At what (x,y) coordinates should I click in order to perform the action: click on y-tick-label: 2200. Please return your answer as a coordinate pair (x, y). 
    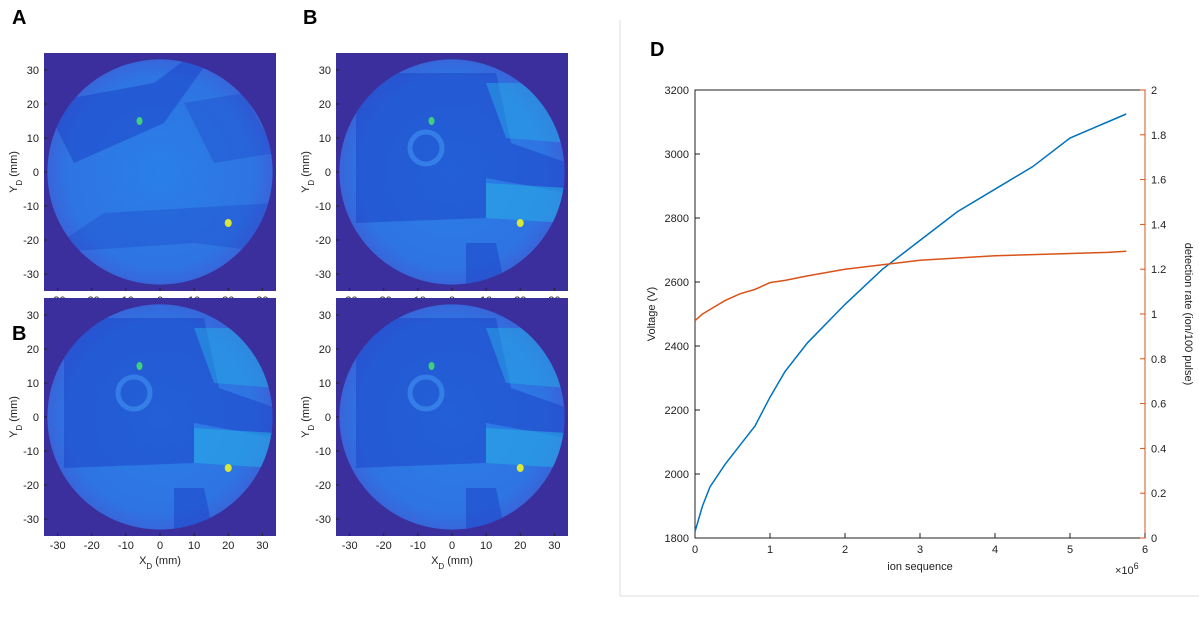
    Looking at the image, I should click on (677, 411).